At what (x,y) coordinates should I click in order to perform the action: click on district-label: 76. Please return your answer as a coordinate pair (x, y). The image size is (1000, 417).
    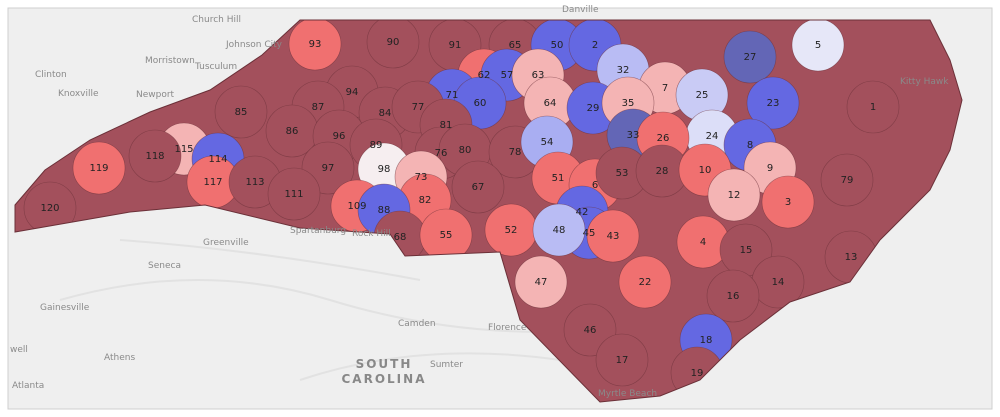
    Looking at the image, I should click on (441, 153).